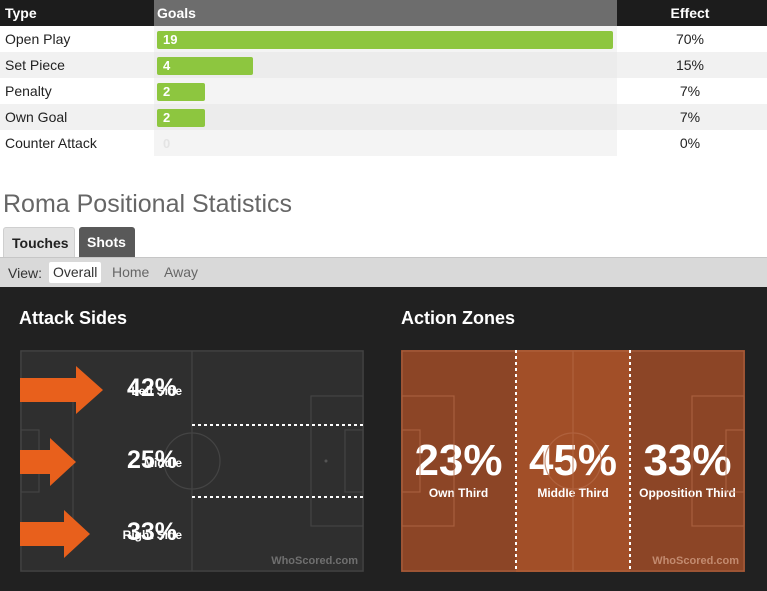 The width and height of the screenshot is (767, 591). Describe the element at coordinates (25, 273) in the screenshot. I see `view-label: View:` at that location.